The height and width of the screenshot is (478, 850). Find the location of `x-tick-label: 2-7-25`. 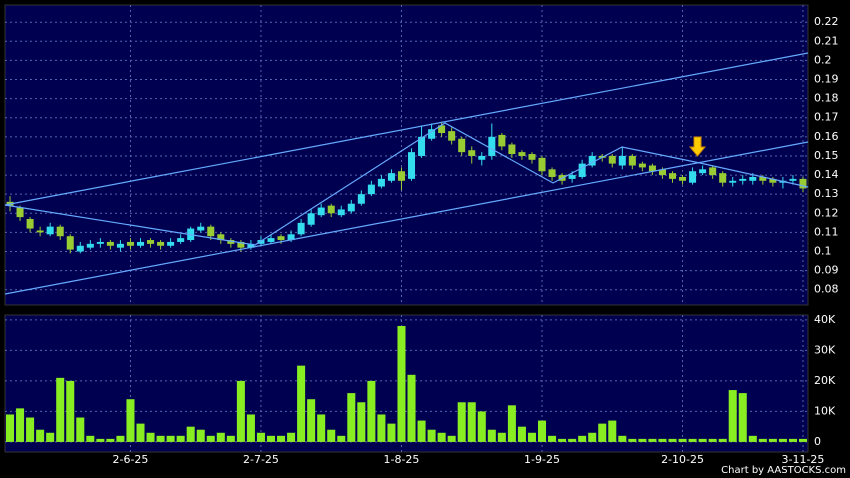

x-tick-label: 2-7-25 is located at coordinates (261, 459).